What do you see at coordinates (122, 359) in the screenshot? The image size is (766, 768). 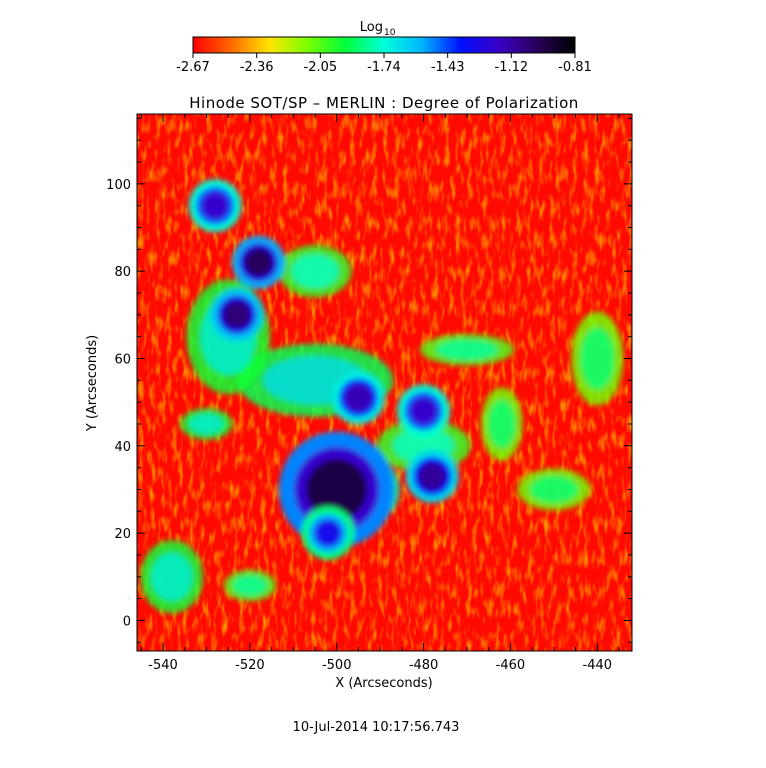 I see `y-tick-label: 60` at bounding box center [122, 359].